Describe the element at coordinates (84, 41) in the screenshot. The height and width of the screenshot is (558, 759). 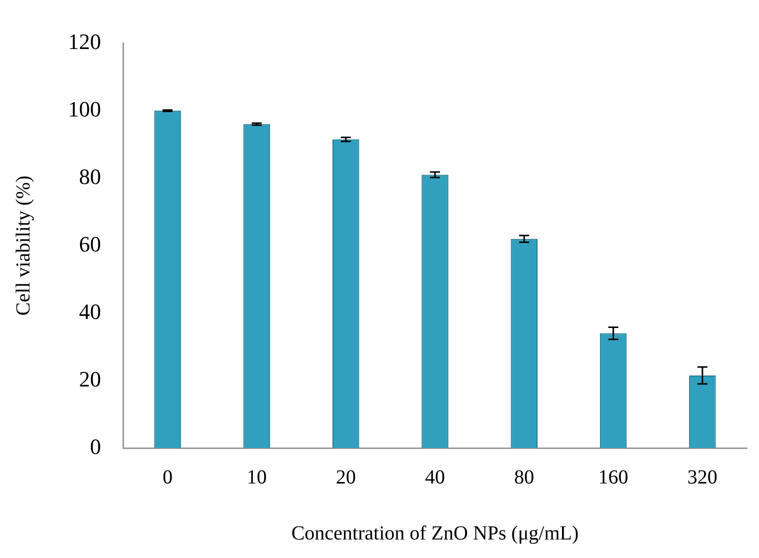
I see `y-tick-label: 120` at that location.